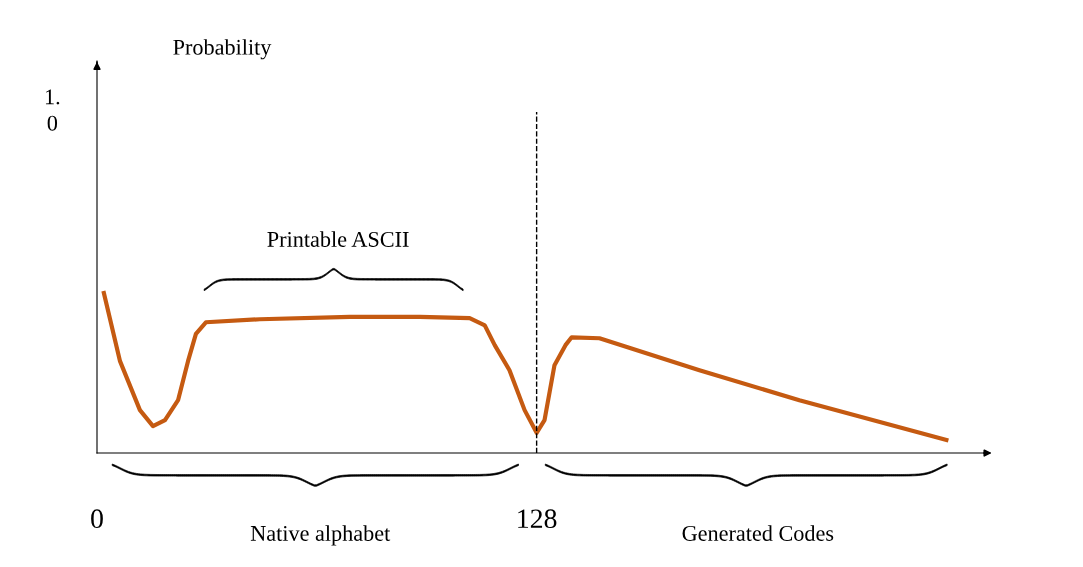 The image size is (1083, 567). What do you see at coordinates (222, 49) in the screenshot?
I see `text: Probability` at bounding box center [222, 49].